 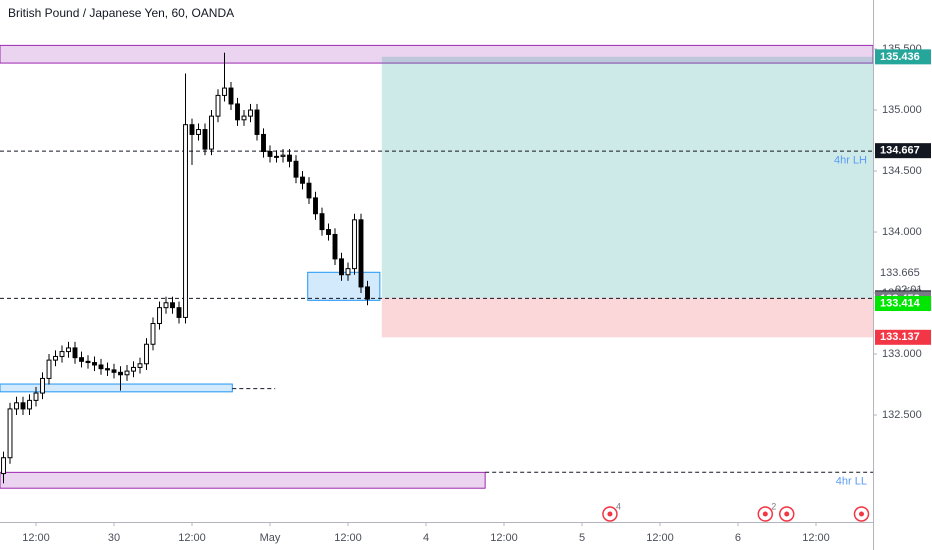 I want to click on price-label: 133.665, so click(x=900, y=273).